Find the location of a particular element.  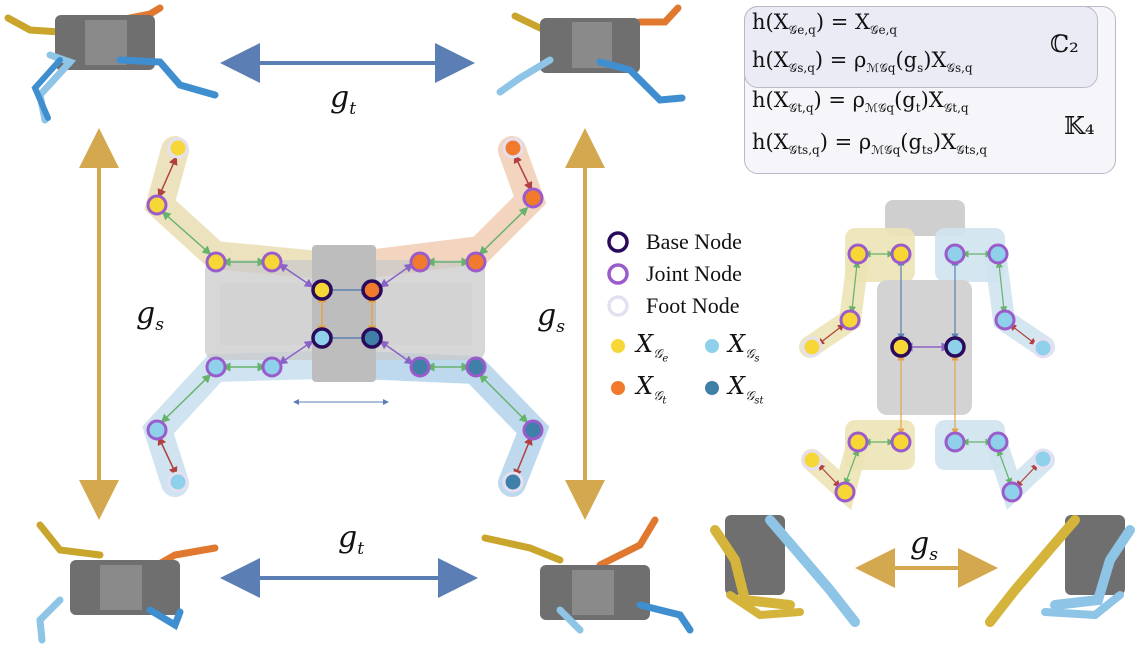

legend-markers is located at coordinates (663, 313).